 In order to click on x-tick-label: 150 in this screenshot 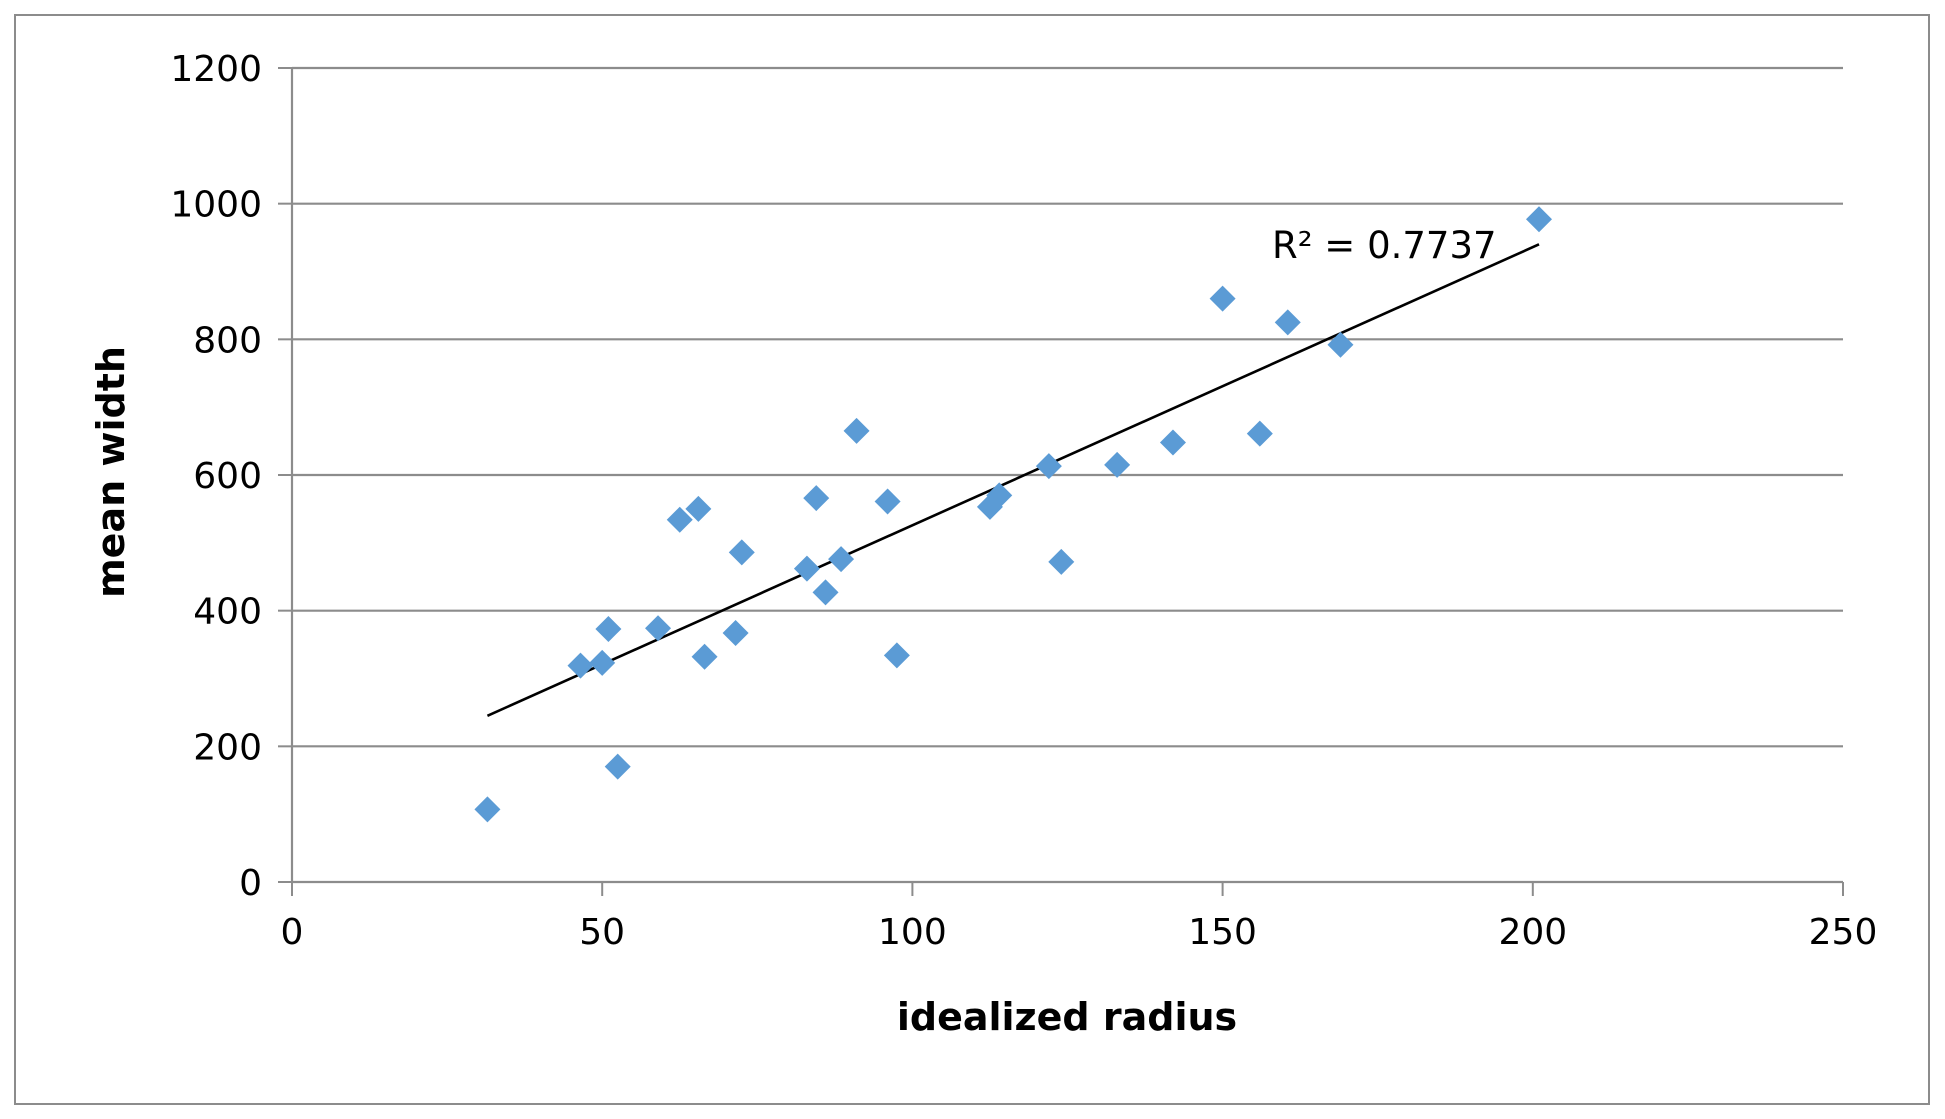, I will do `click(1222, 932)`.